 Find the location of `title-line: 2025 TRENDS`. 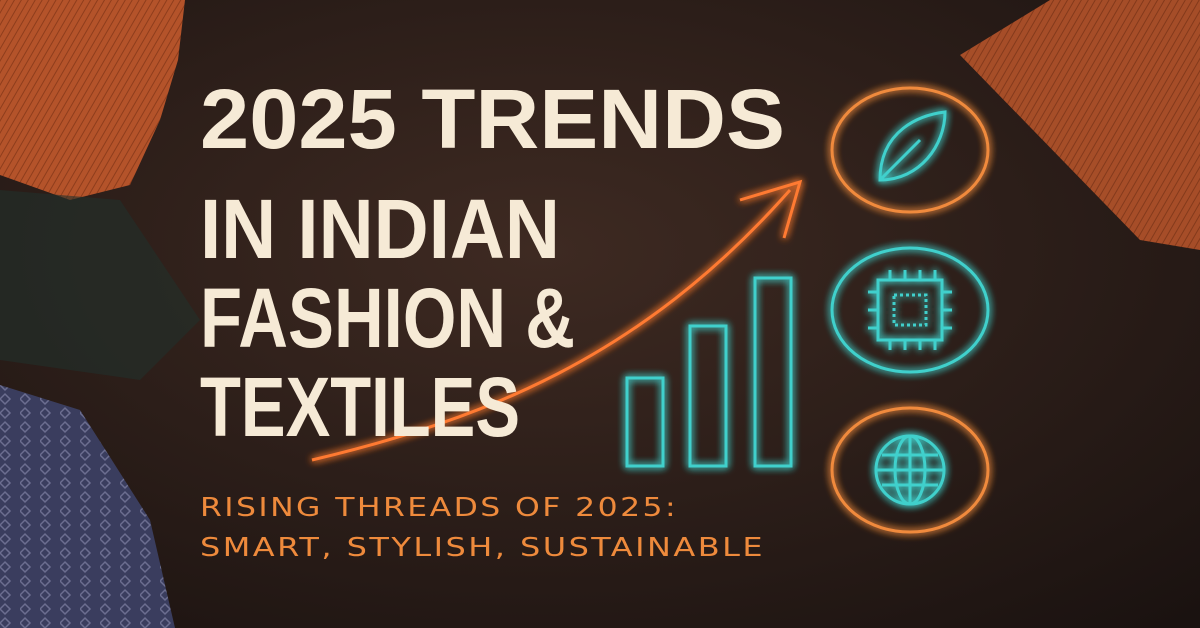

title-line: 2025 TRENDS is located at coordinates (492, 119).